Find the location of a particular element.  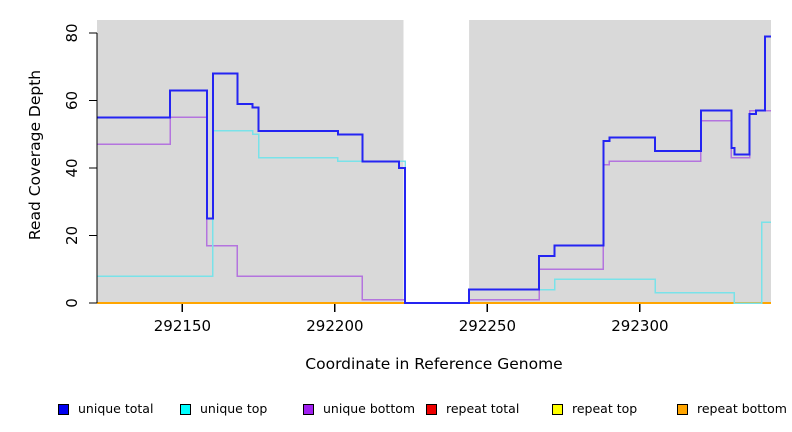

legend-item-repeat-bottom: repeat bottom is located at coordinates (732, 409).